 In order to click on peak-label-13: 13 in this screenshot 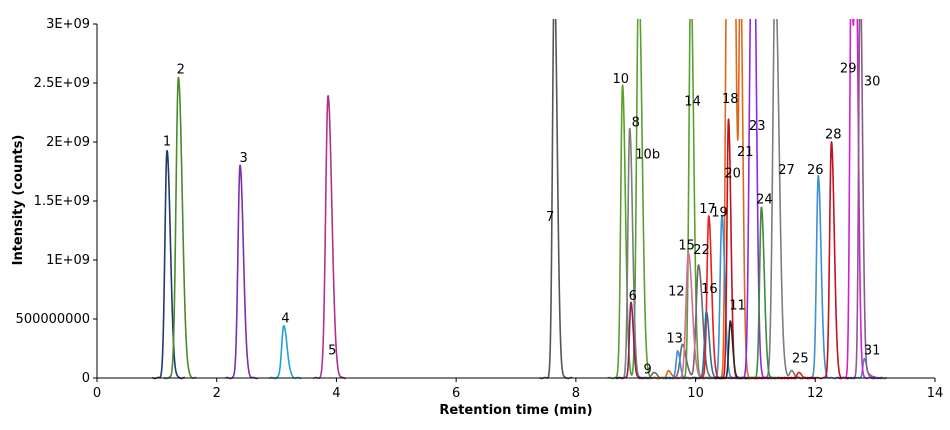, I will do `click(674, 339)`.